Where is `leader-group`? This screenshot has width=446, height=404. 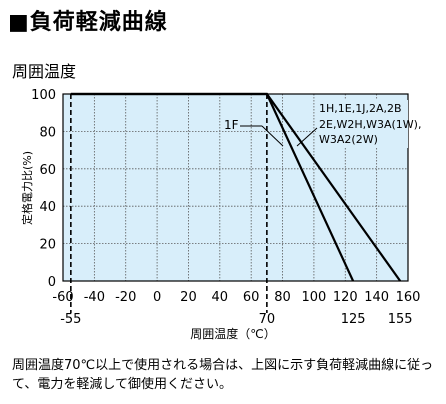
leader-group is located at coordinates (307, 137).